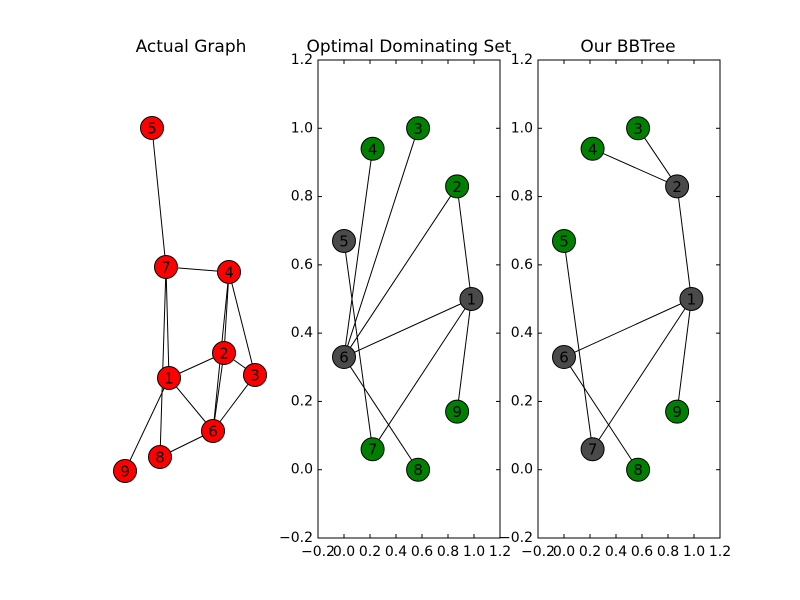  Describe the element at coordinates (522, 128) in the screenshot. I see `y-tick-label: 1.0` at that location.